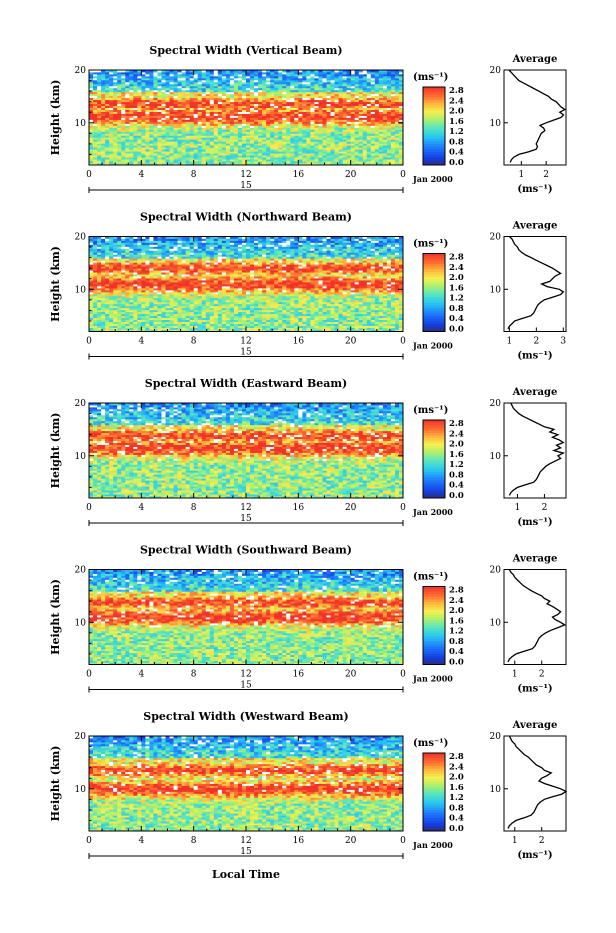 The image size is (616, 933). What do you see at coordinates (534, 189) in the screenshot?
I see `profile-x-label: (ms⁻¹)` at bounding box center [534, 189].